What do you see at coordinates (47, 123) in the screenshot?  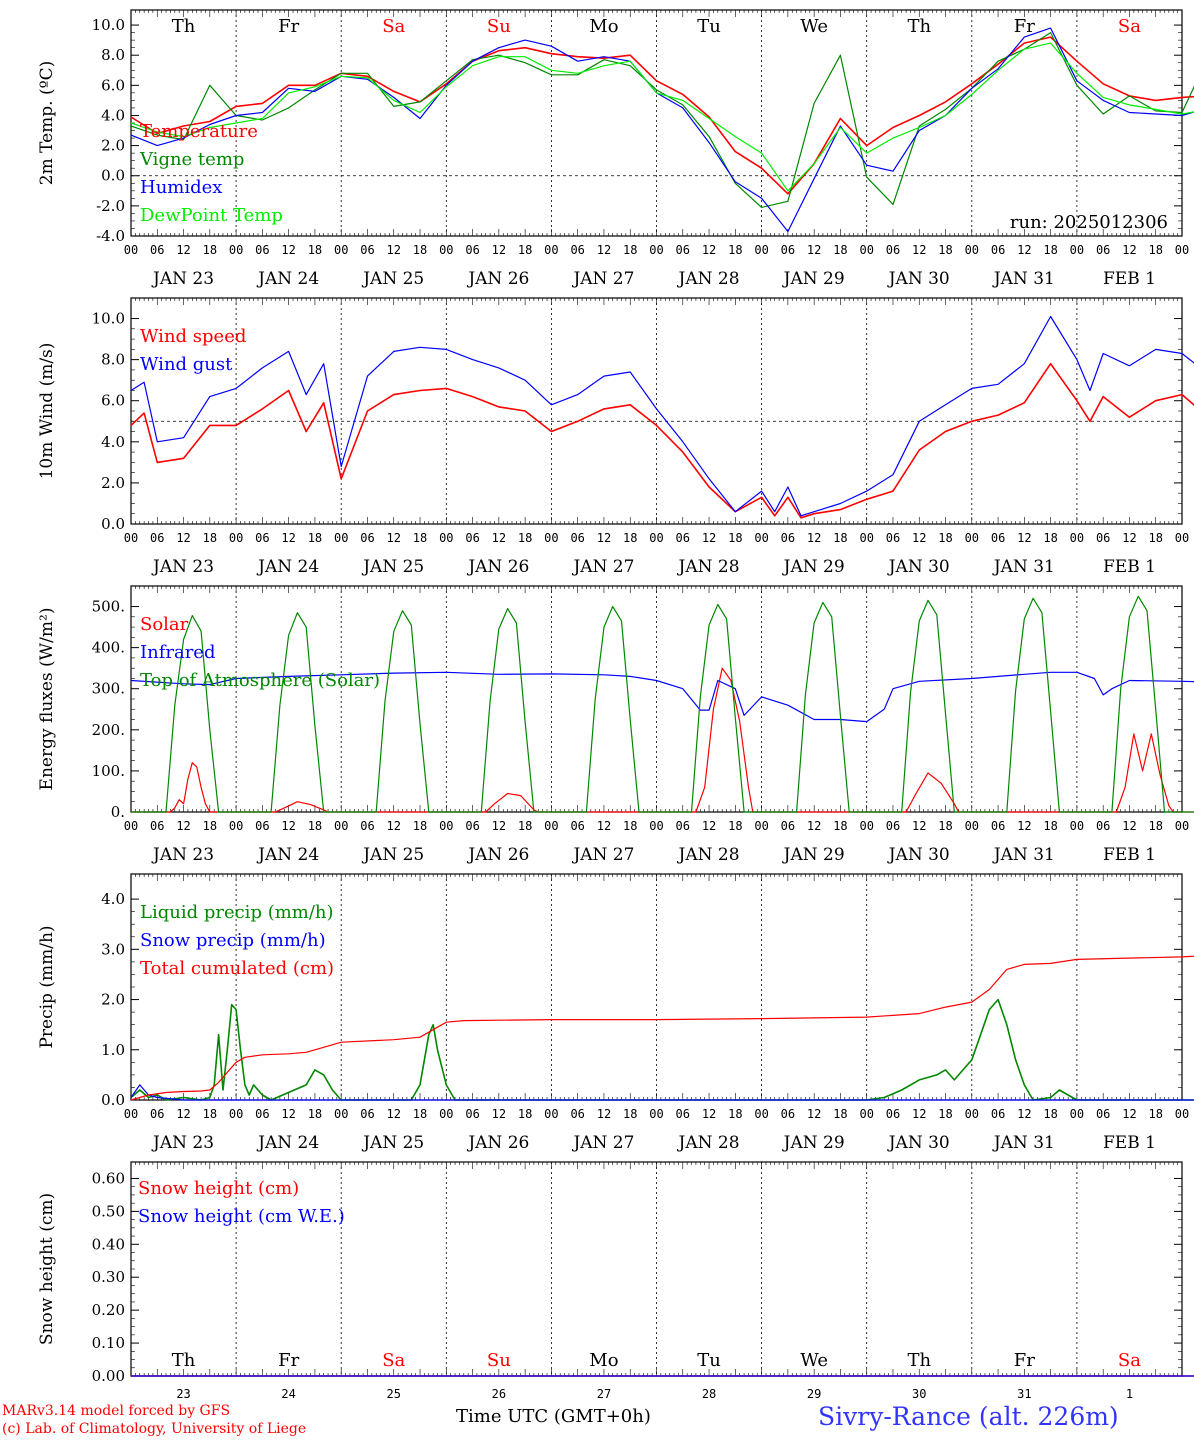 I see `y-axis-label: 2m Temp. (ºC)` at bounding box center [47, 123].